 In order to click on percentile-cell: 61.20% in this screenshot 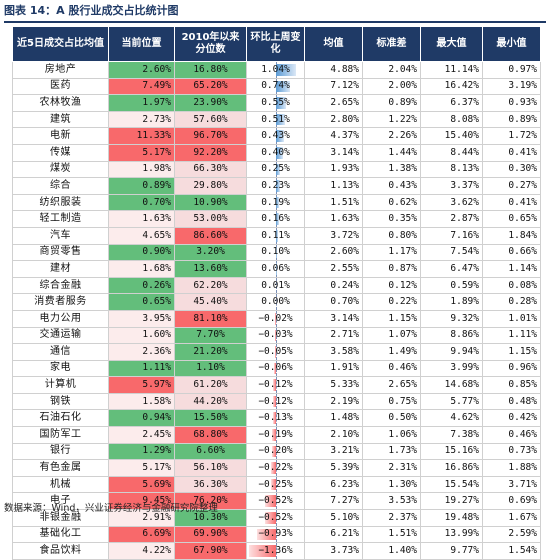, I will do `click(211, 385)`.